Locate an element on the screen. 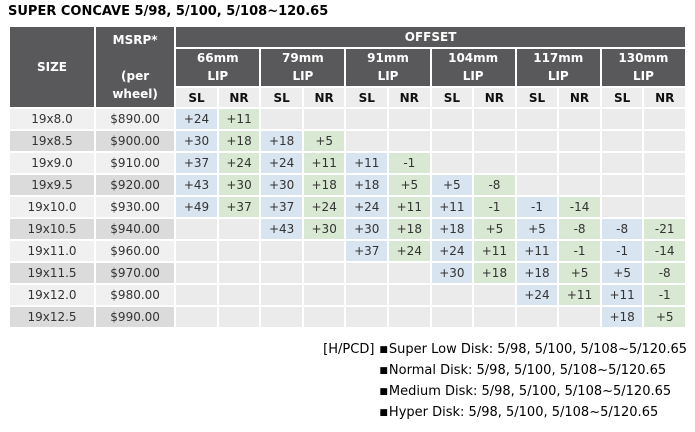 This screenshot has height=432, width=695. table-row: 19x10.5 $940.00 +43 +30 +30 +18 +18 +5 +5 -8 -8 -21 is located at coordinates (347, 229).